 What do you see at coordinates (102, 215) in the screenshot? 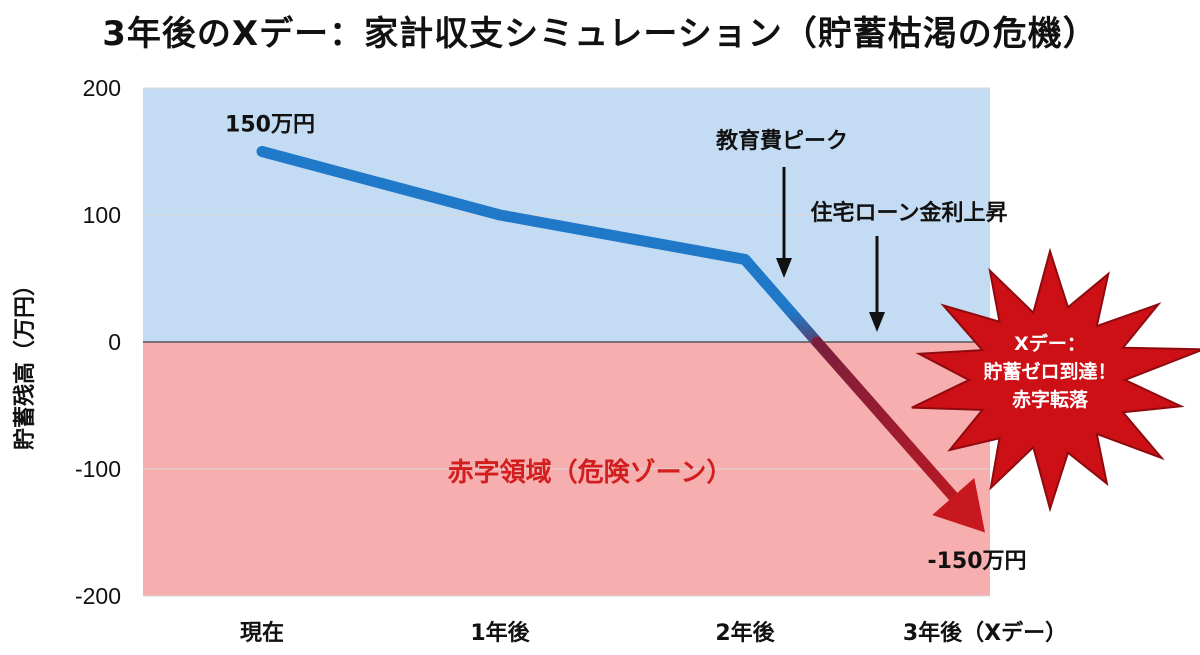
I see `y-tick-label: 100` at bounding box center [102, 215].